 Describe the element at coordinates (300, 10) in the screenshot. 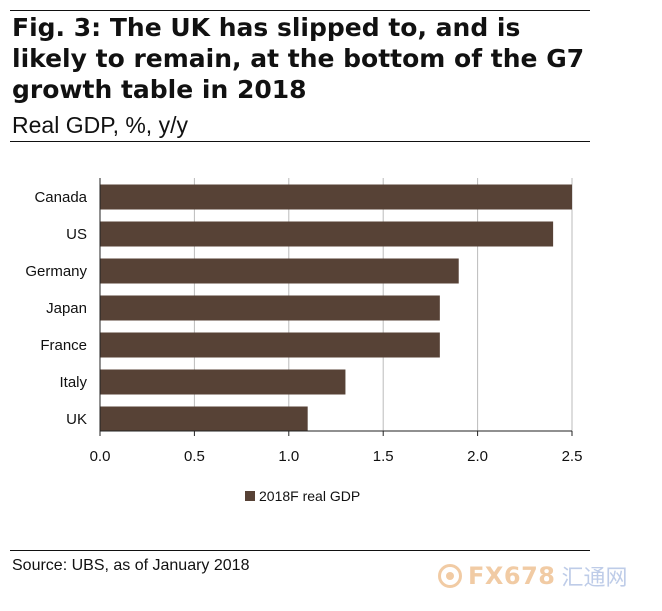

I see `top-rule` at that location.